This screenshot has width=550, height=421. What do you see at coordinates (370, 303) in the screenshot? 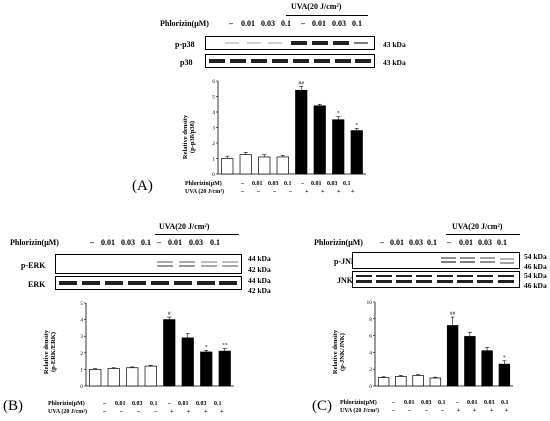
I see `y-tick-label: 10` at bounding box center [370, 303].